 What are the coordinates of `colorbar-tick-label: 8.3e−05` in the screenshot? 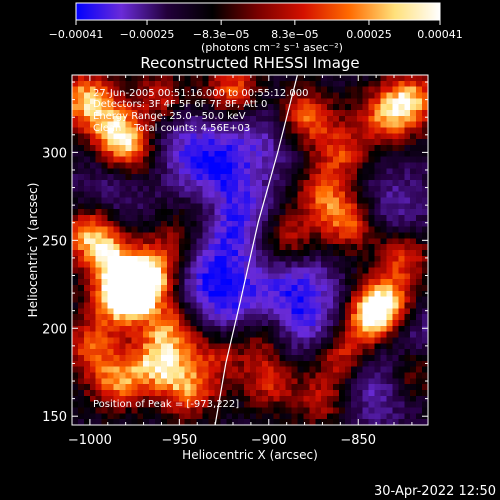 It's located at (294, 34).